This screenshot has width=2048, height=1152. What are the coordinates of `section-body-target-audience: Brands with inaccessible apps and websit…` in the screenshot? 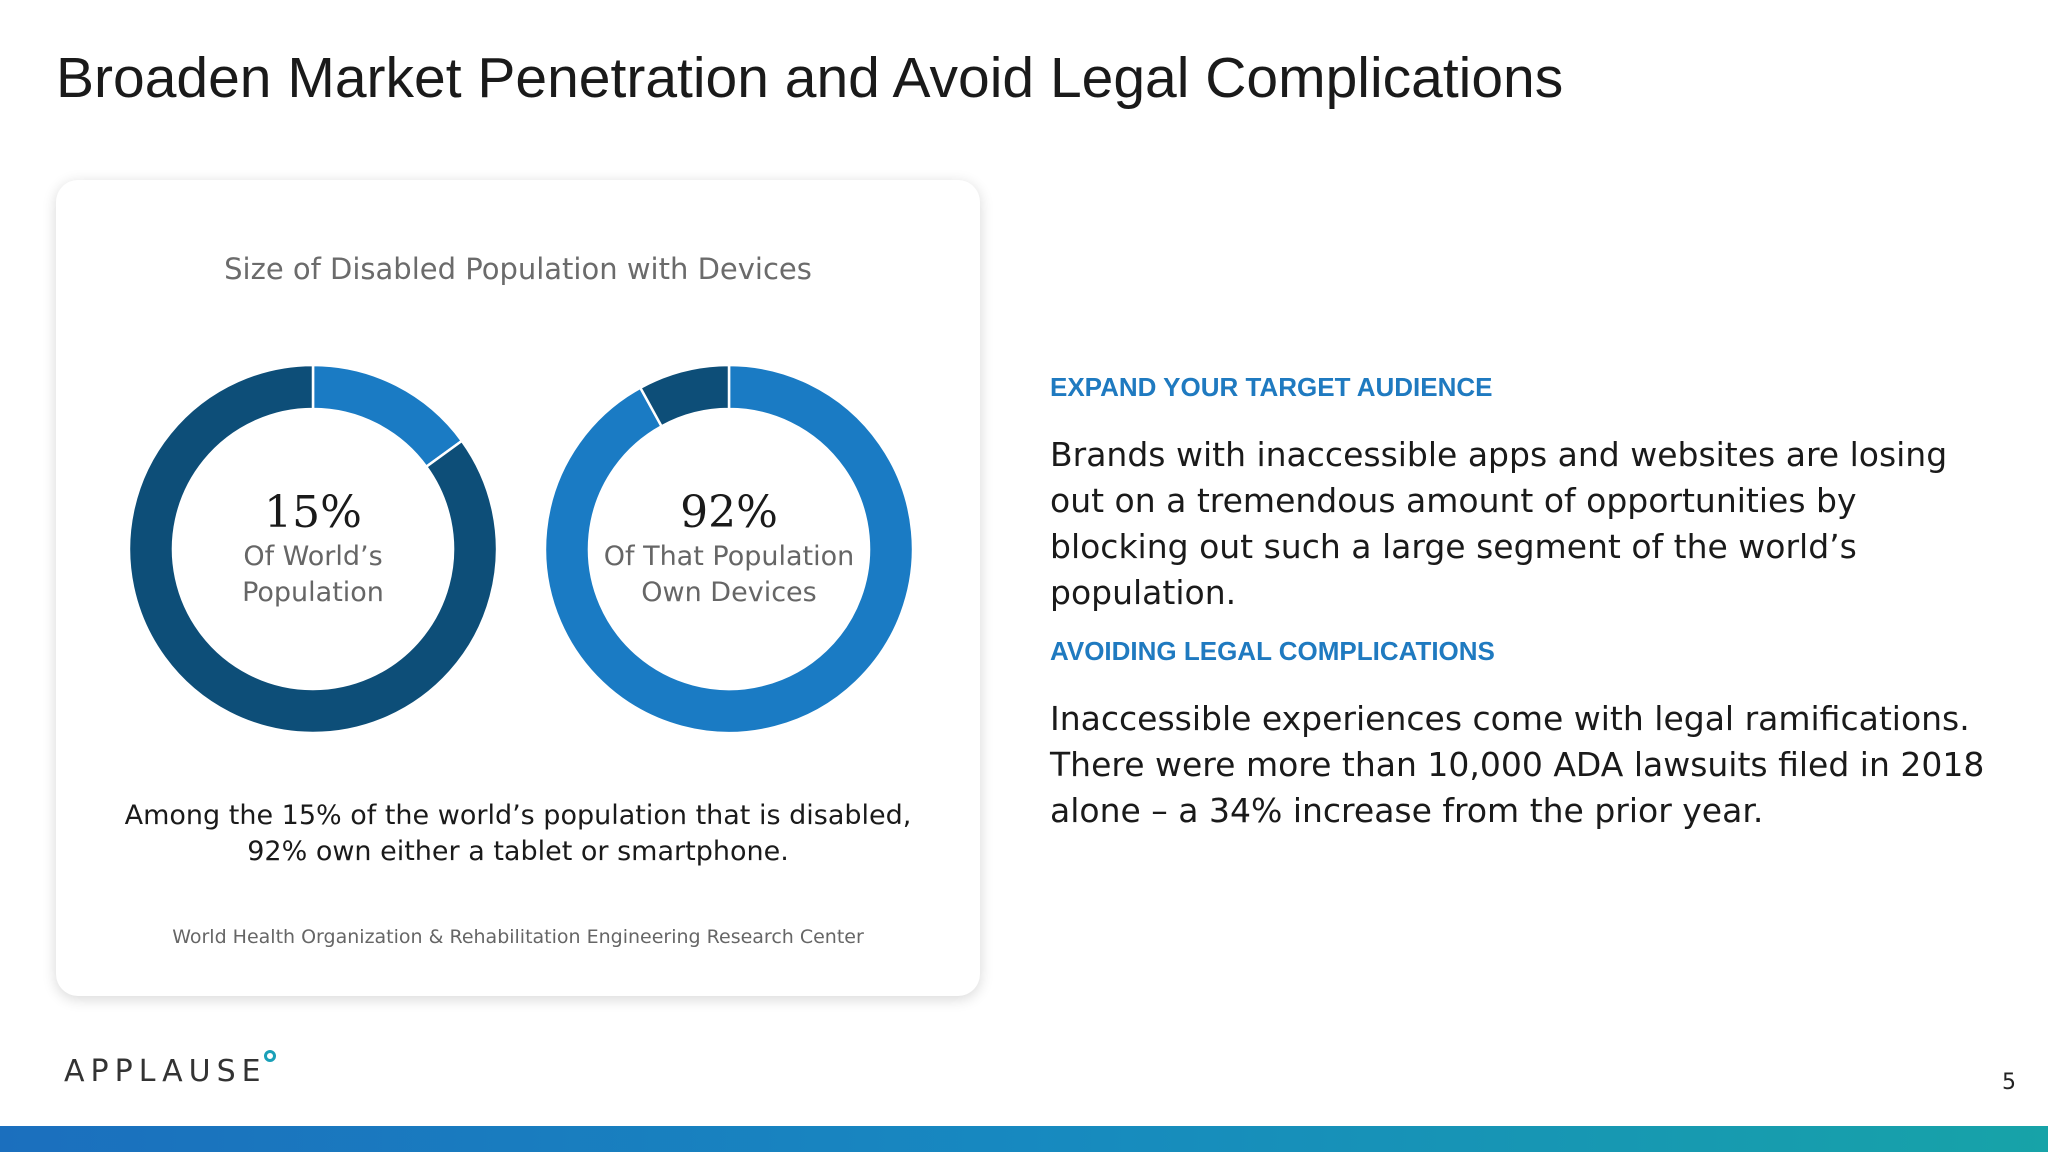 It's located at (1499, 523).